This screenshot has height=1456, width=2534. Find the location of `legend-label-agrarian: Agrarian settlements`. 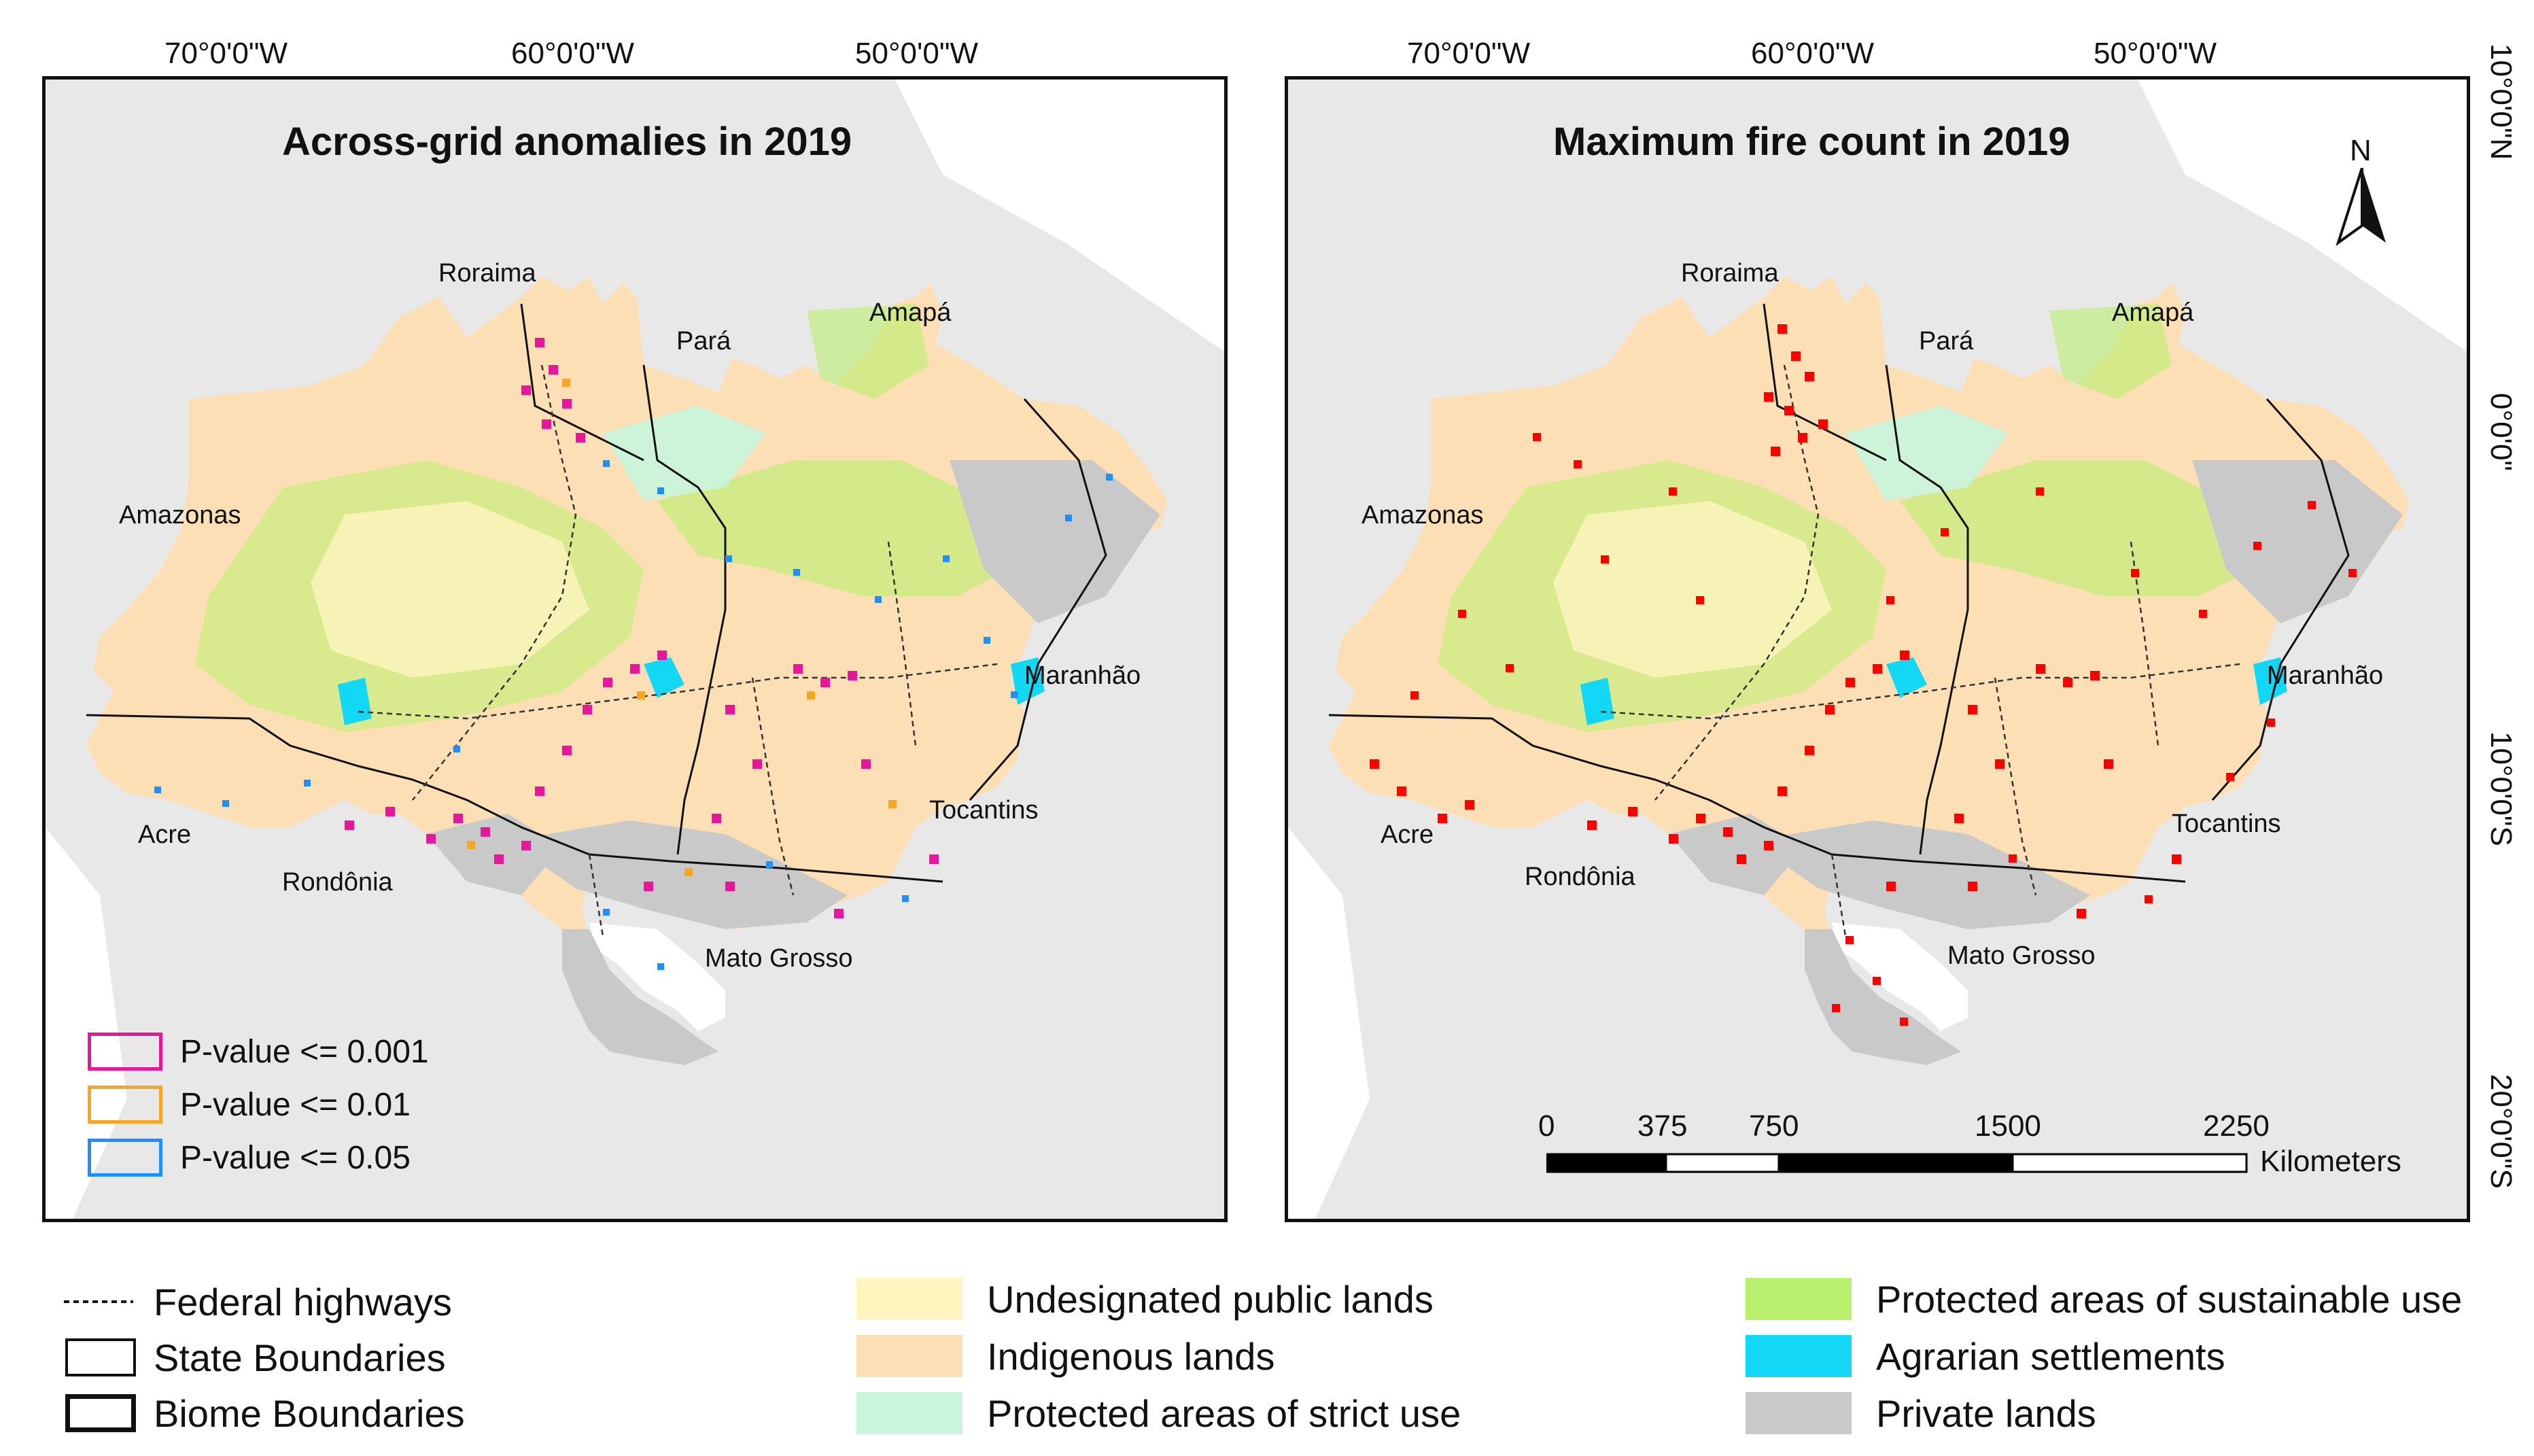

legend-label-agrarian: Agrarian settlements is located at coordinates (2051, 1356).